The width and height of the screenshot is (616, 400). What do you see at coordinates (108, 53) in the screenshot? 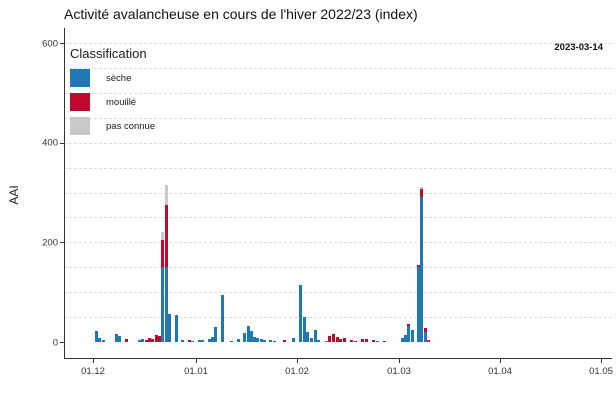
I see `legend-title: Classification` at bounding box center [108, 53].